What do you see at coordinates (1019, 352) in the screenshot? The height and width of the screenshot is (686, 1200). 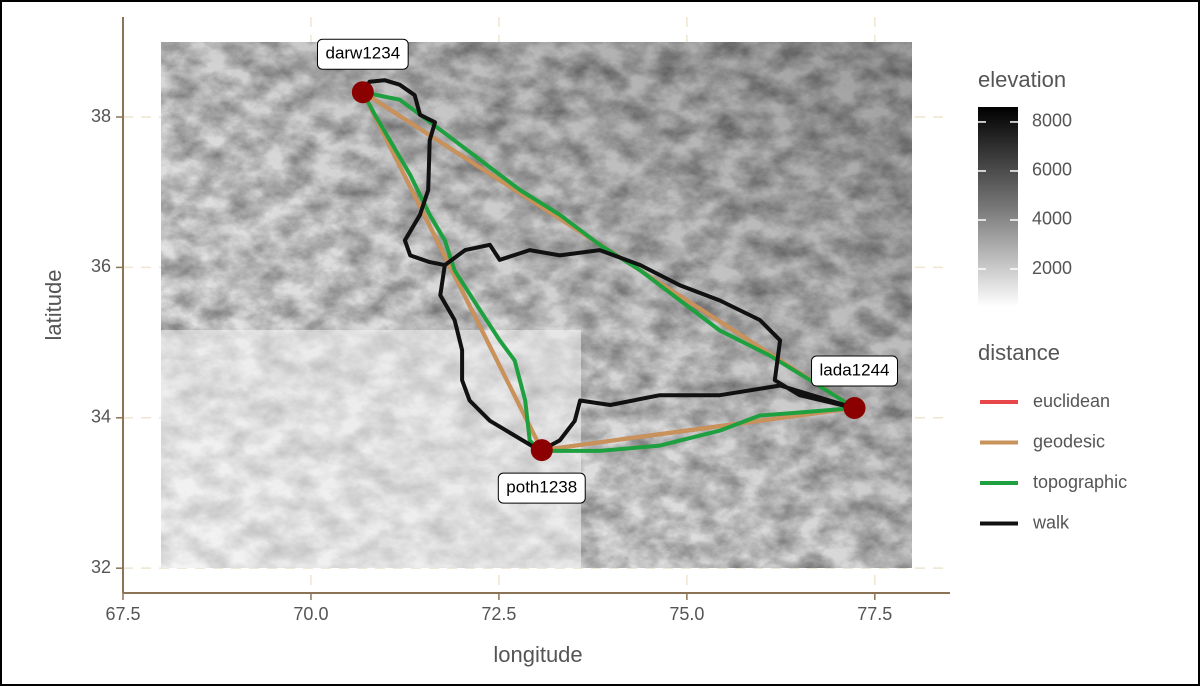 I see `legend-title: distance` at bounding box center [1019, 352].